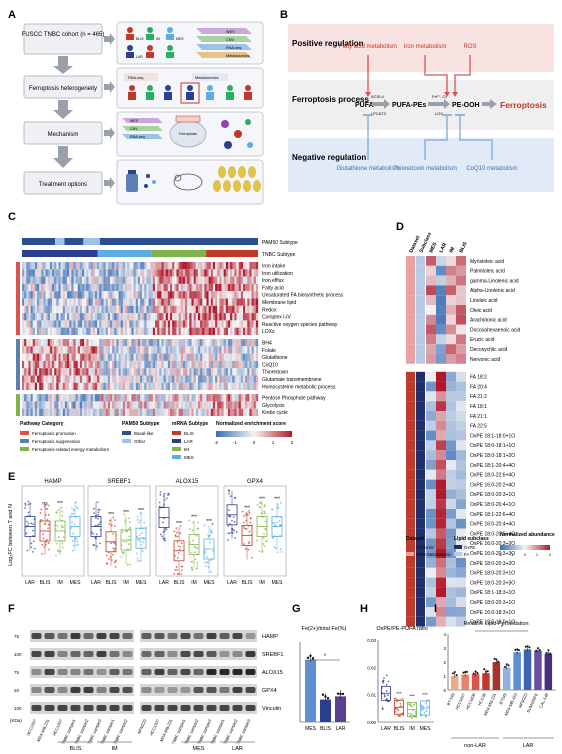  I want to click on svg-text: LOX, so click(439, 113).